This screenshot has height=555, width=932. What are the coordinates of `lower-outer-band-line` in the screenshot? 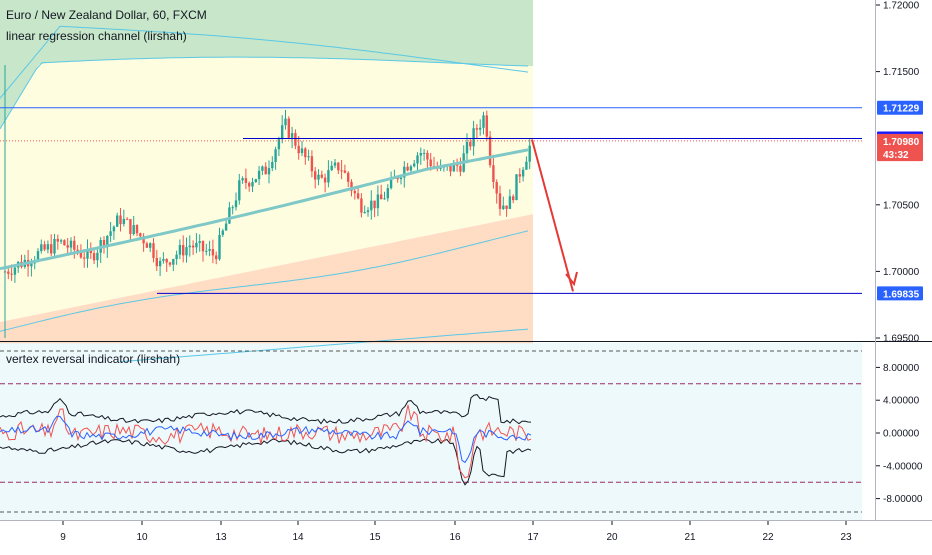 It's located at (324, 345).